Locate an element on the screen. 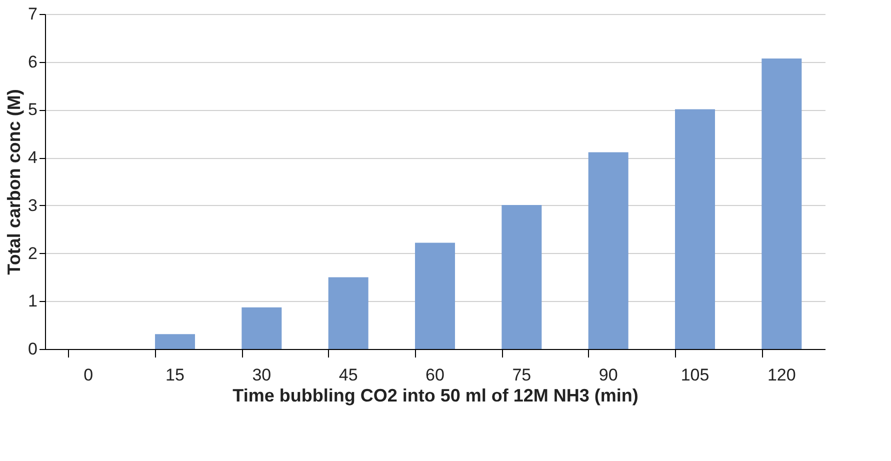  y-tick-label: 6 is located at coordinates (33, 62).